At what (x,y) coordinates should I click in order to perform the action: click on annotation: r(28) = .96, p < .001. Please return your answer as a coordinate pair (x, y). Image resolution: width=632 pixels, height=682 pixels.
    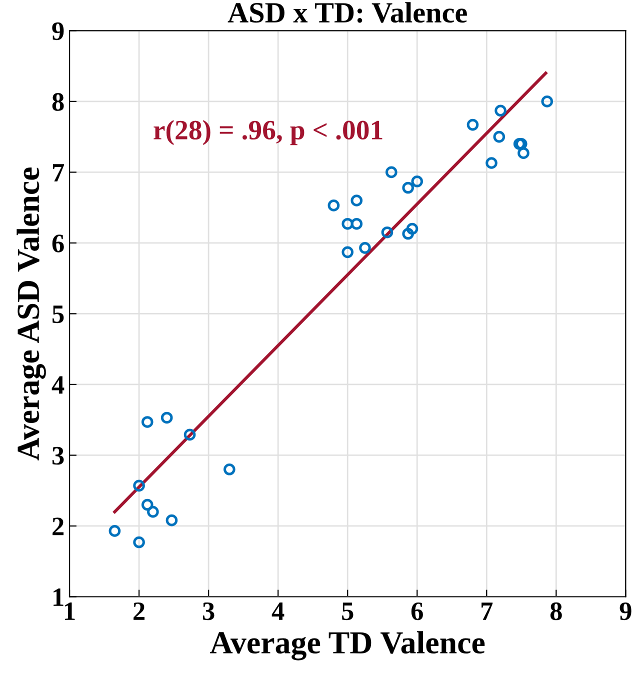
    Looking at the image, I should click on (268, 133).